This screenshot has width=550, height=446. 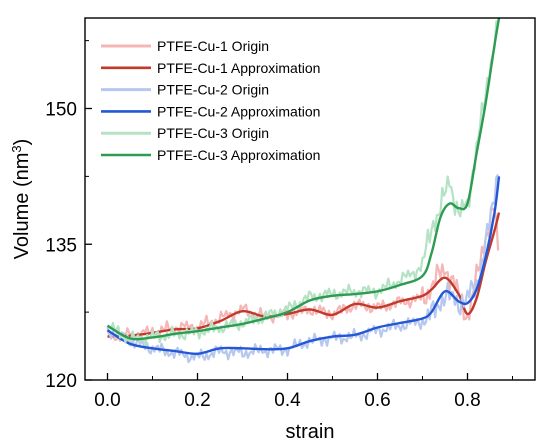 What do you see at coordinates (61, 110) in the screenshot?
I see `y-tick-label: 150` at bounding box center [61, 110].